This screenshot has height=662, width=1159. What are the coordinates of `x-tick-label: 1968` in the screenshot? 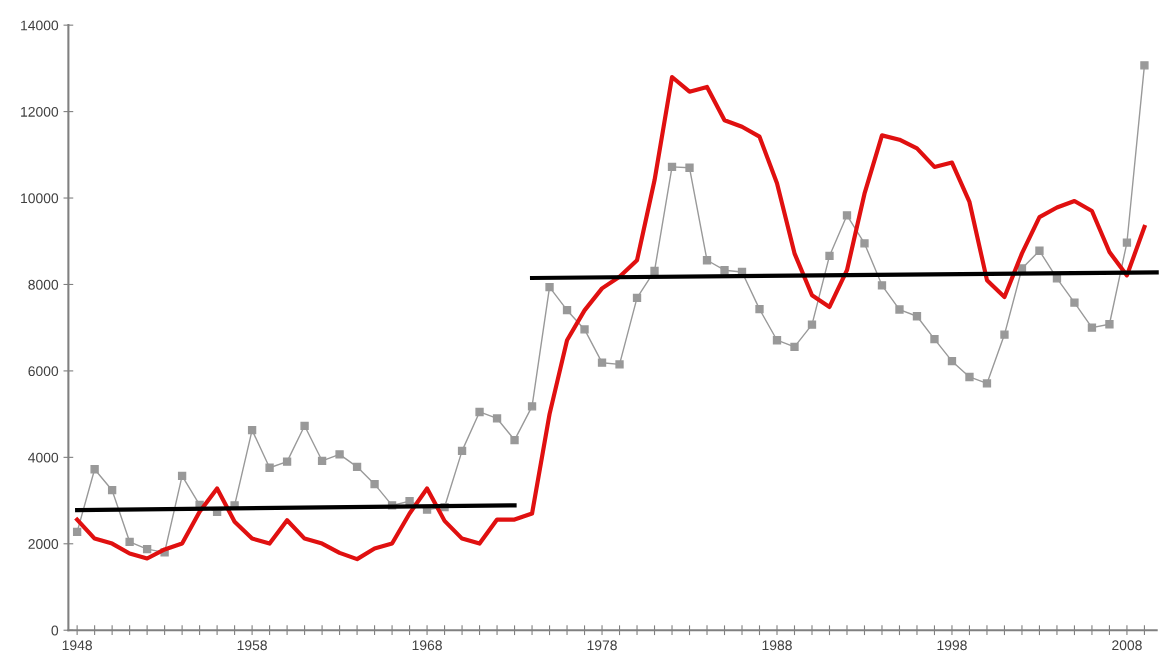 It's located at (427, 645).